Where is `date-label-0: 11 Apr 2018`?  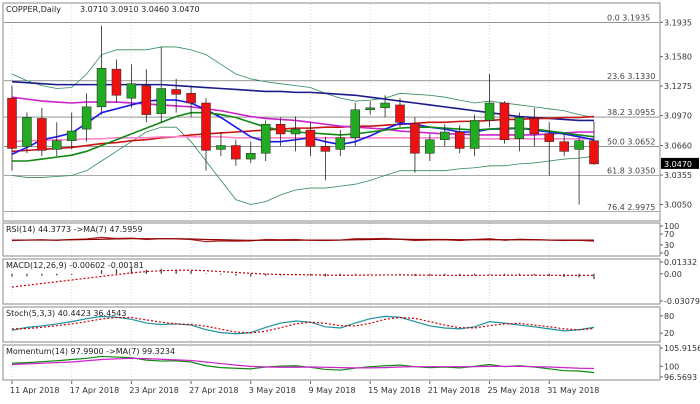
date-label-0: 11 Apr 2018 is located at coordinates (34, 390).